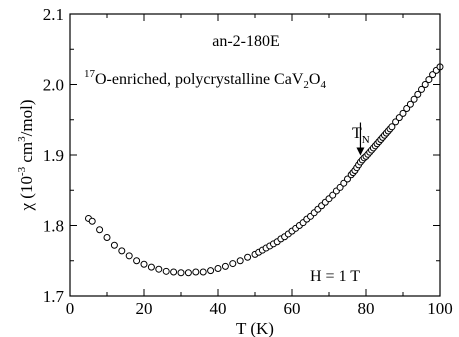  I want to click on x-tick-label: 80, so click(366, 308).